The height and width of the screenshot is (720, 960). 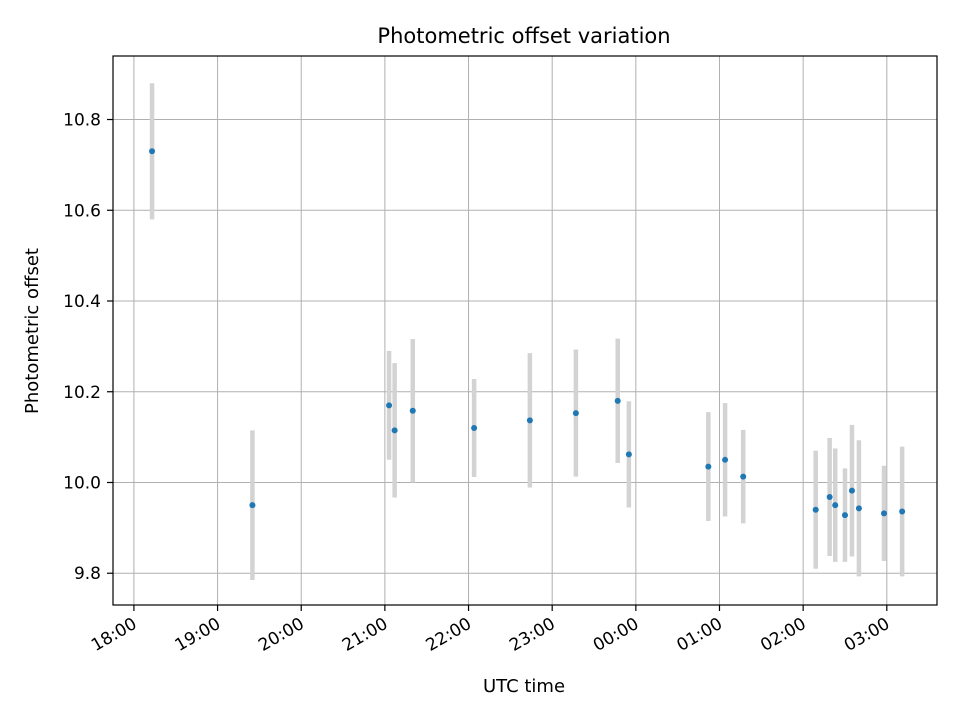 I want to click on x-tick-label: 00:00, so click(x=616, y=635).